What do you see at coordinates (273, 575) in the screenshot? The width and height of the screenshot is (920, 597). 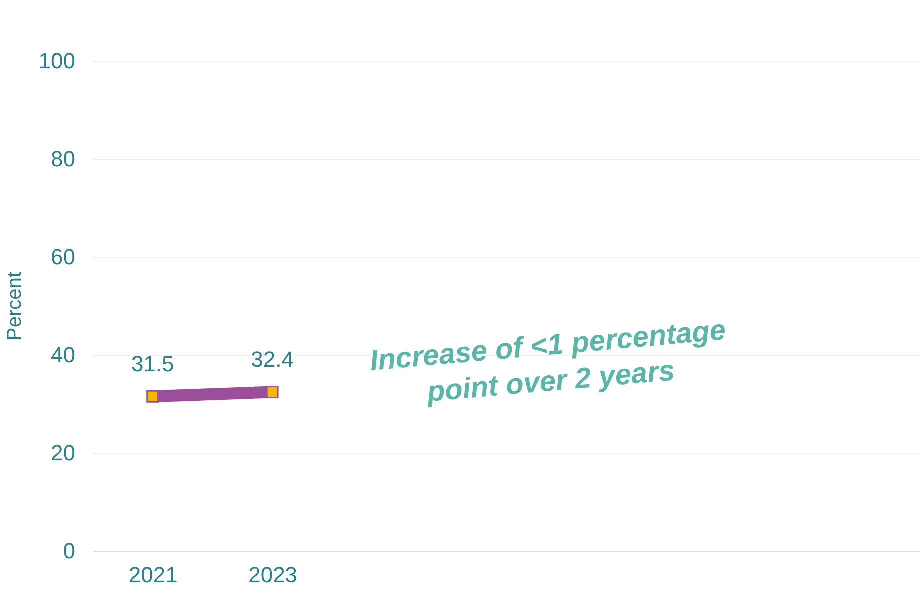 I see `x-tick-label: 2023` at bounding box center [273, 575].